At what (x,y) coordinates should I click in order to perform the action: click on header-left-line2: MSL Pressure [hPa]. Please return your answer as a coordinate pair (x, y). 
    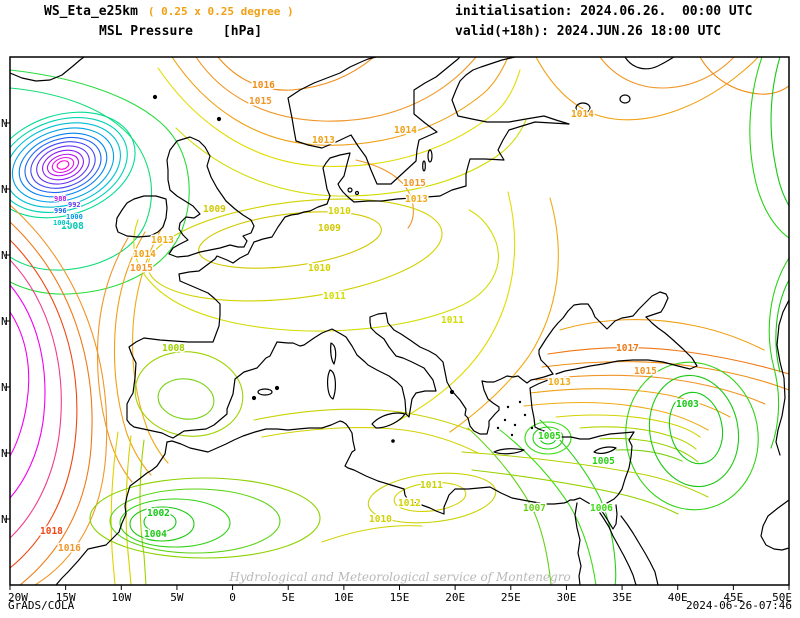
    Looking at the image, I should click on (180, 31).